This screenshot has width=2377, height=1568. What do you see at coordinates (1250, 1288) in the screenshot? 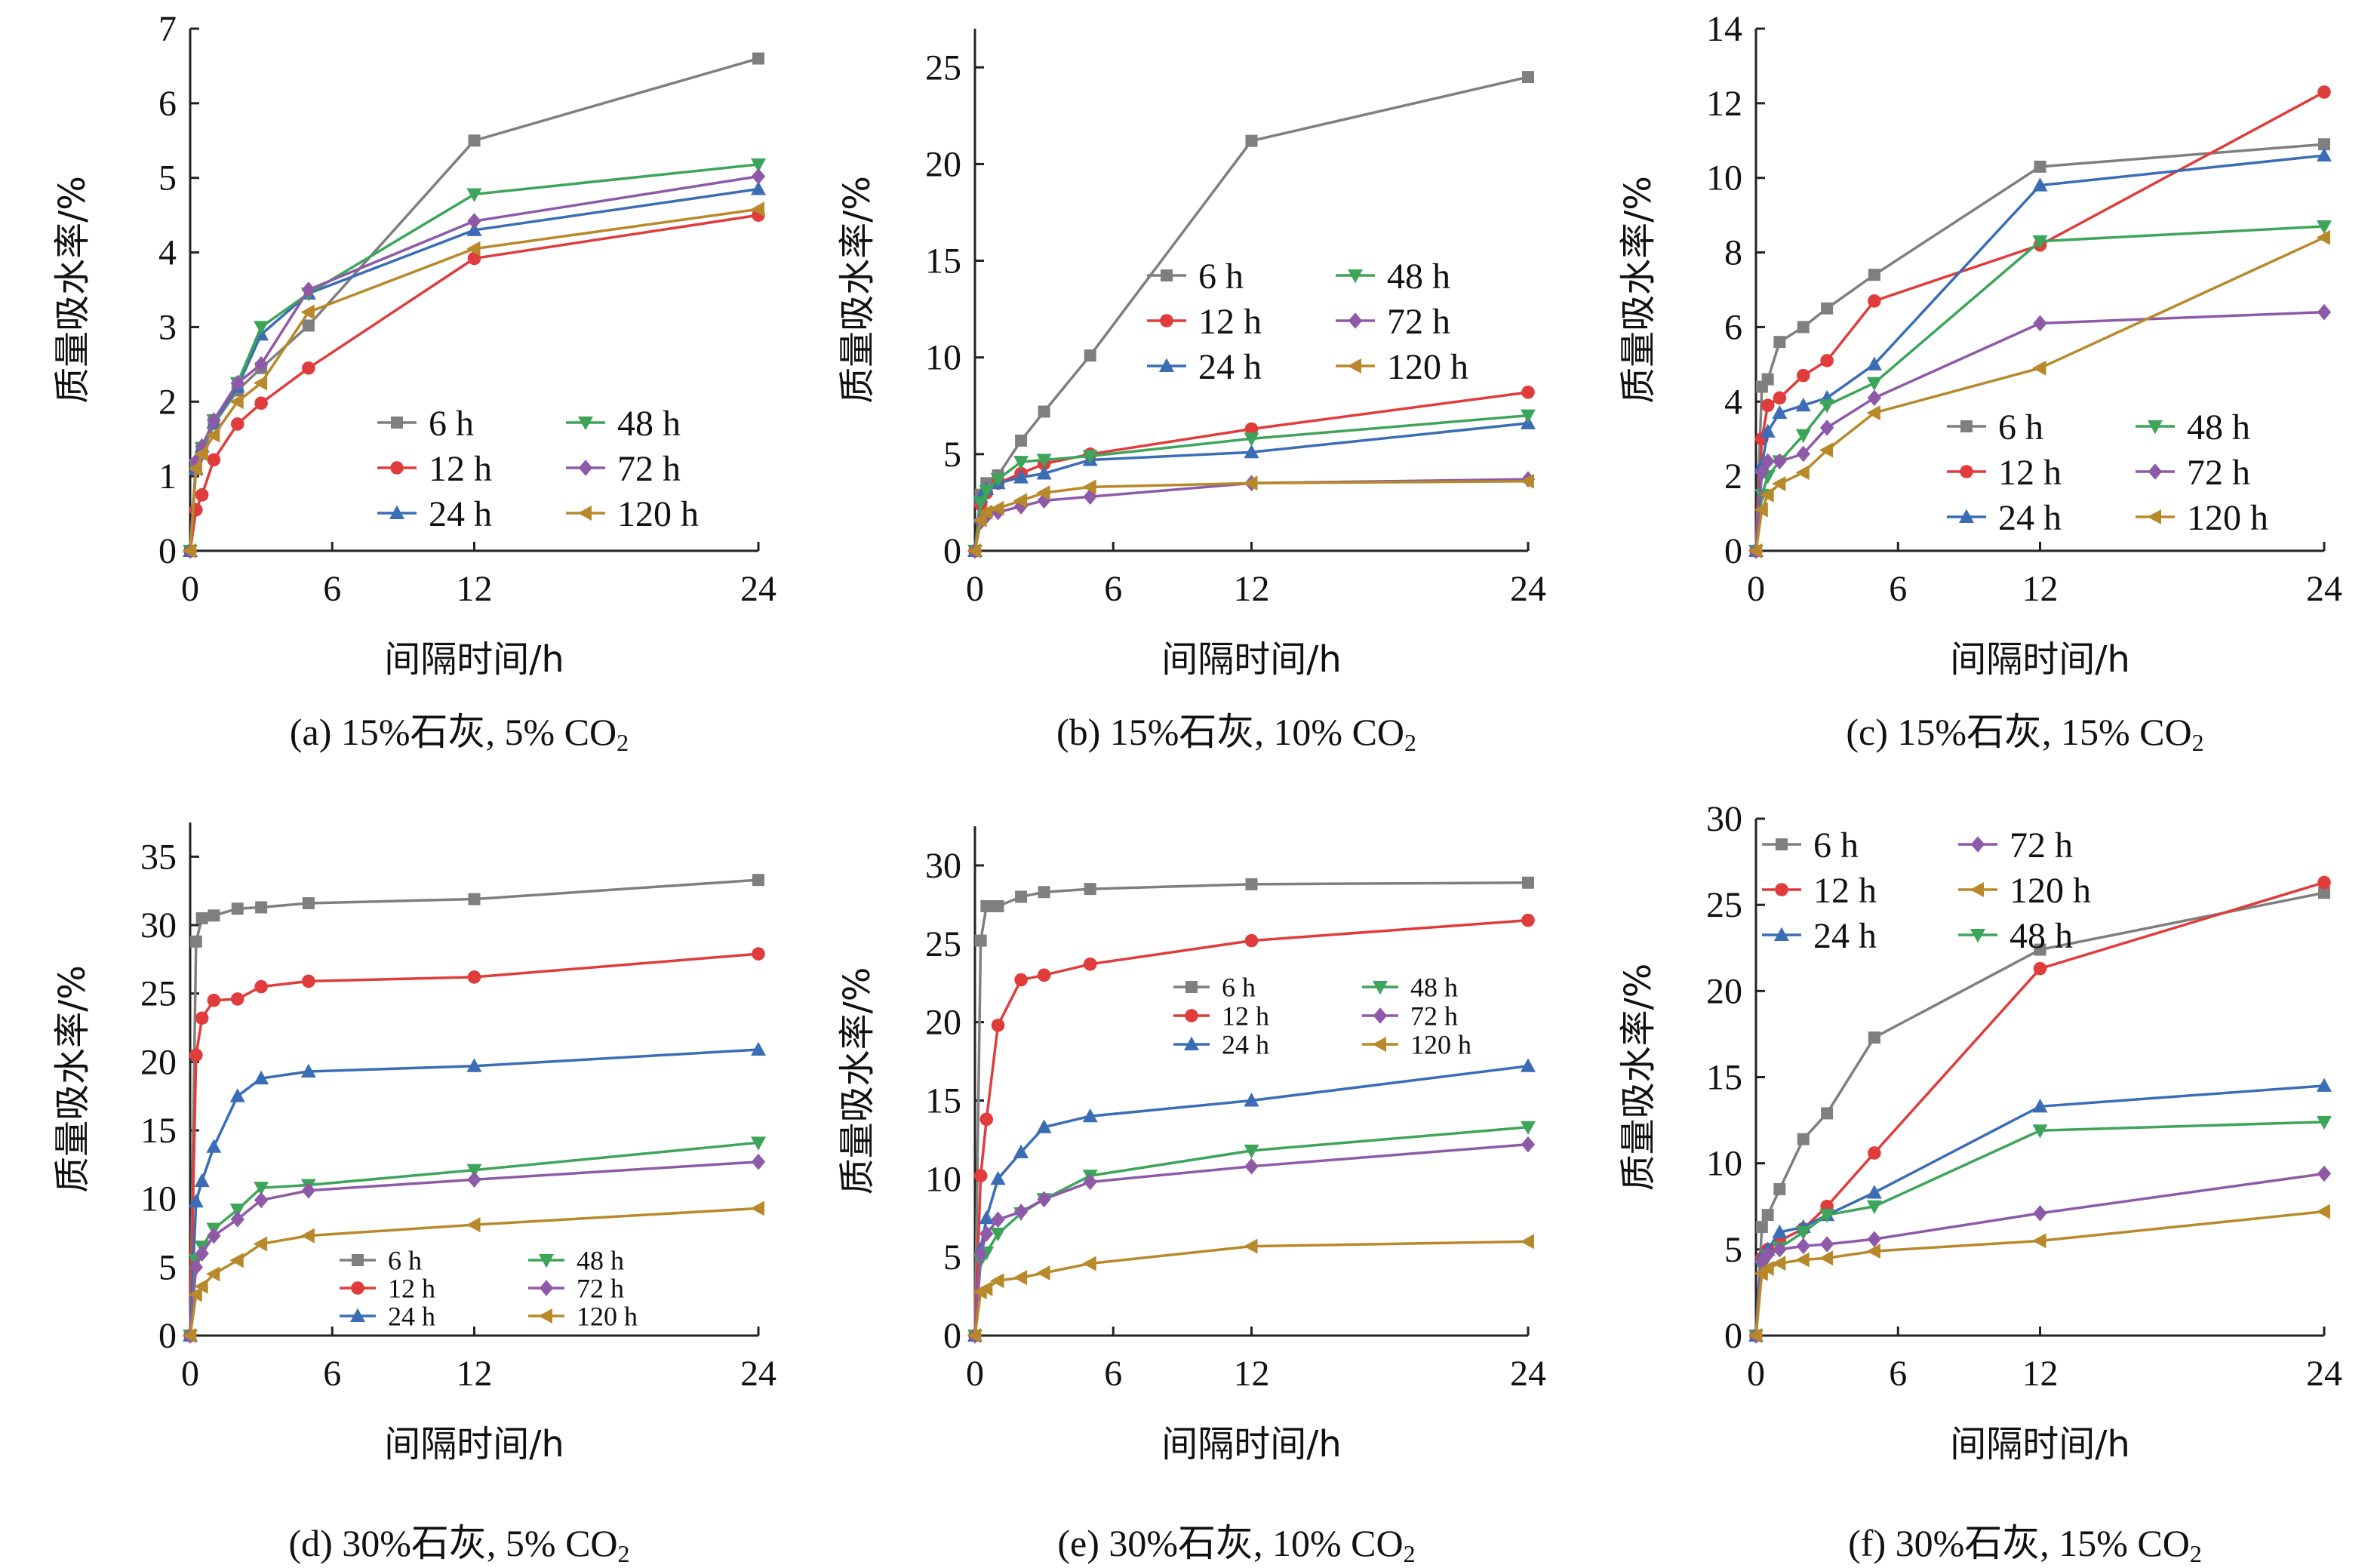
I see `series-120h` at bounding box center [1250, 1288].